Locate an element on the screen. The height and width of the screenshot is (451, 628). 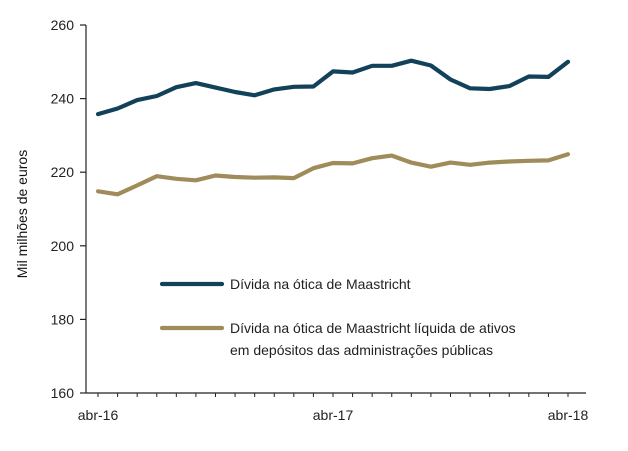
y-tick-label: 240 is located at coordinates (63, 99).